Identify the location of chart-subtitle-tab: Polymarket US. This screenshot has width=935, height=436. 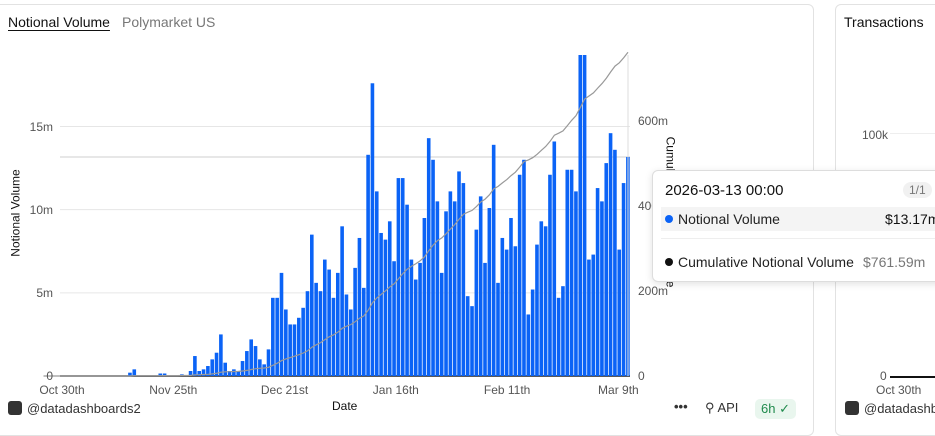
(169, 22).